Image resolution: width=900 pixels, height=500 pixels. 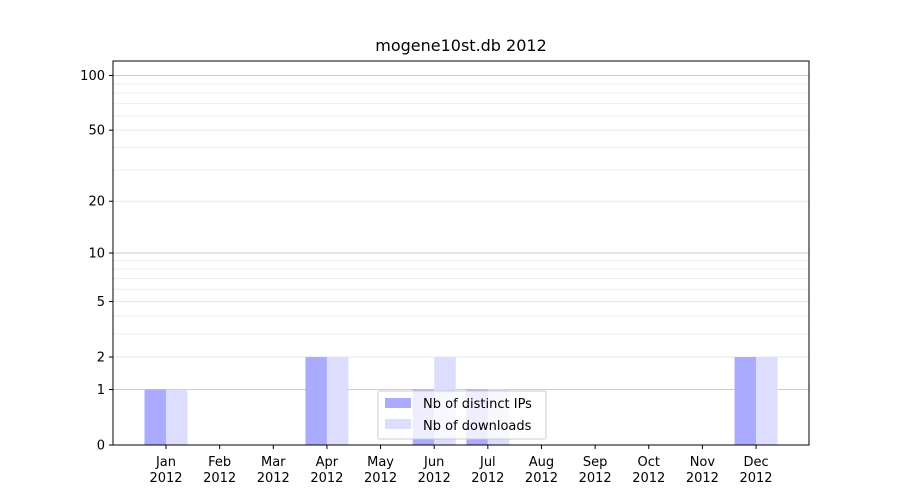 I want to click on x-tick-label-month: Jul, so click(x=487, y=462).